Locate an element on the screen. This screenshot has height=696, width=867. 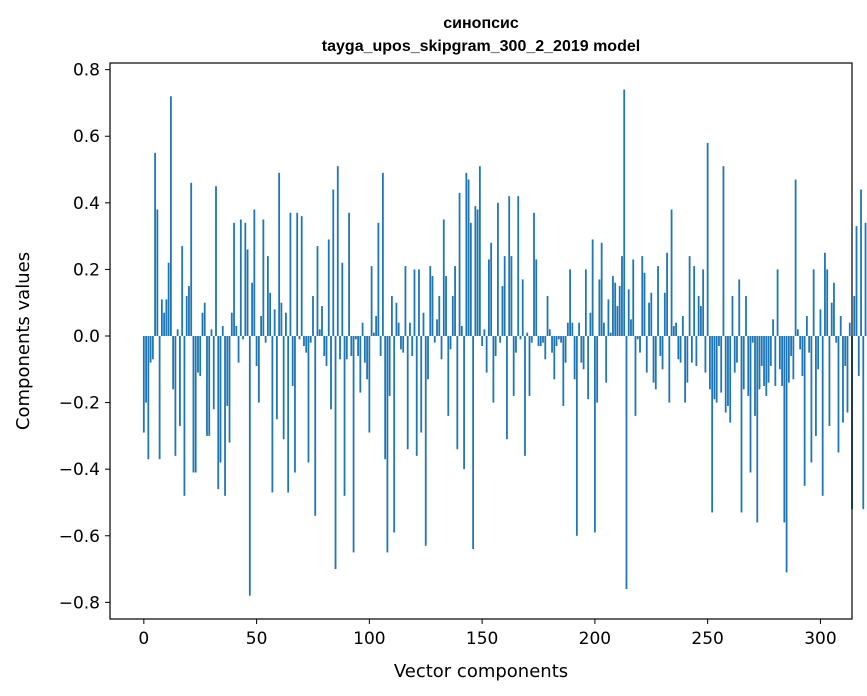
chart-subtitle: tayga_upos_skipgram_300_2_2019 model is located at coordinates (481, 46).